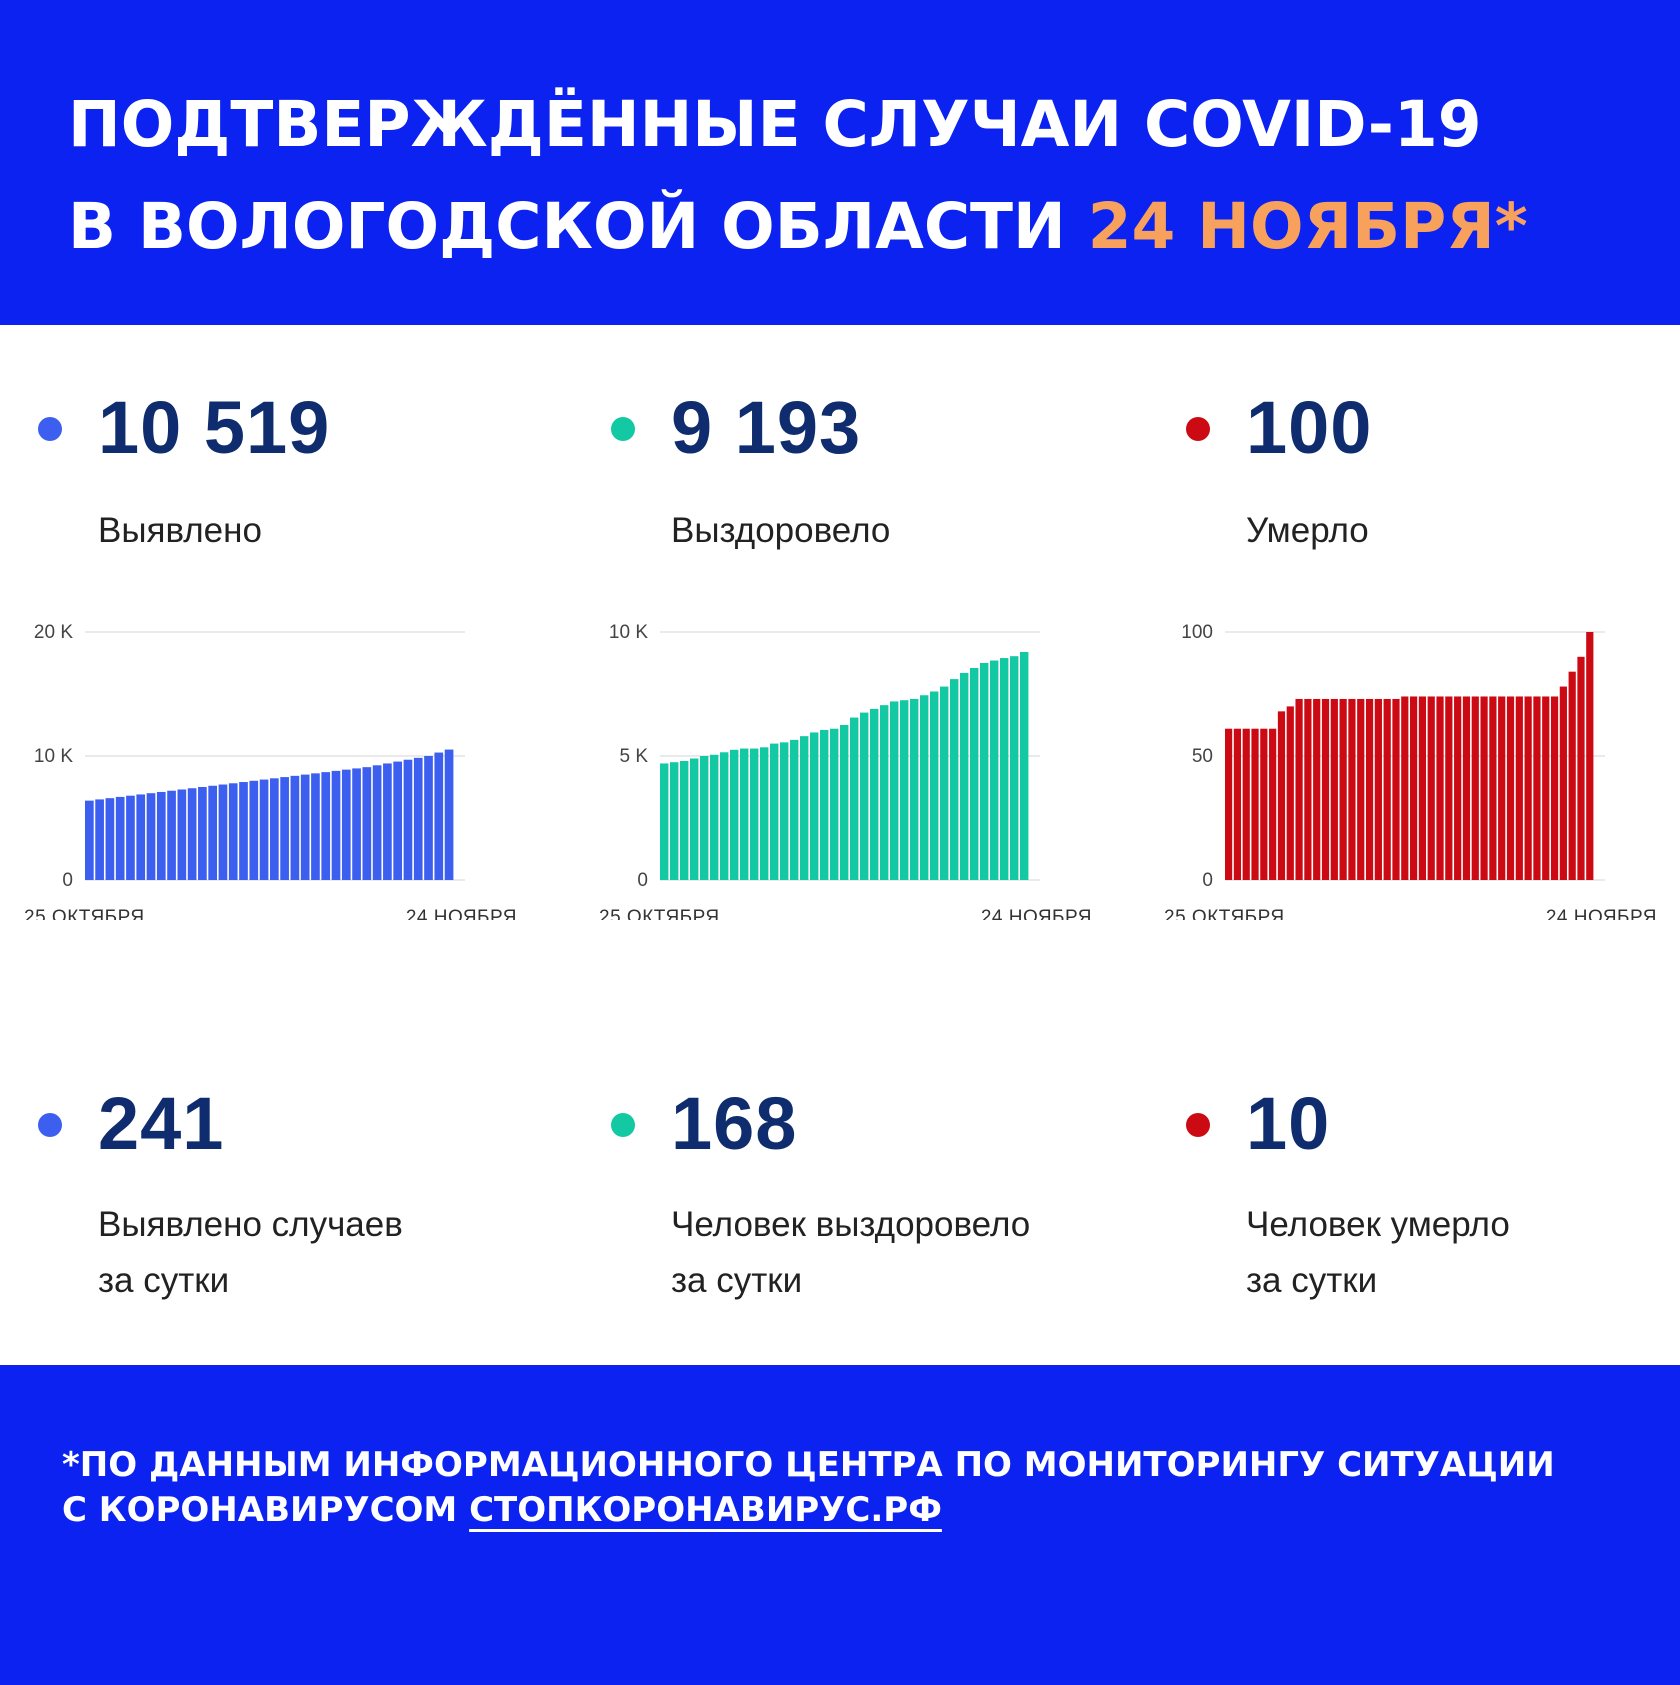 The width and height of the screenshot is (1680, 1685). I want to click on title-line-2: В ВОЛОГОДСКОЙ ОБЛАСТИ 24 НОЯБРЯ*, so click(798, 226).